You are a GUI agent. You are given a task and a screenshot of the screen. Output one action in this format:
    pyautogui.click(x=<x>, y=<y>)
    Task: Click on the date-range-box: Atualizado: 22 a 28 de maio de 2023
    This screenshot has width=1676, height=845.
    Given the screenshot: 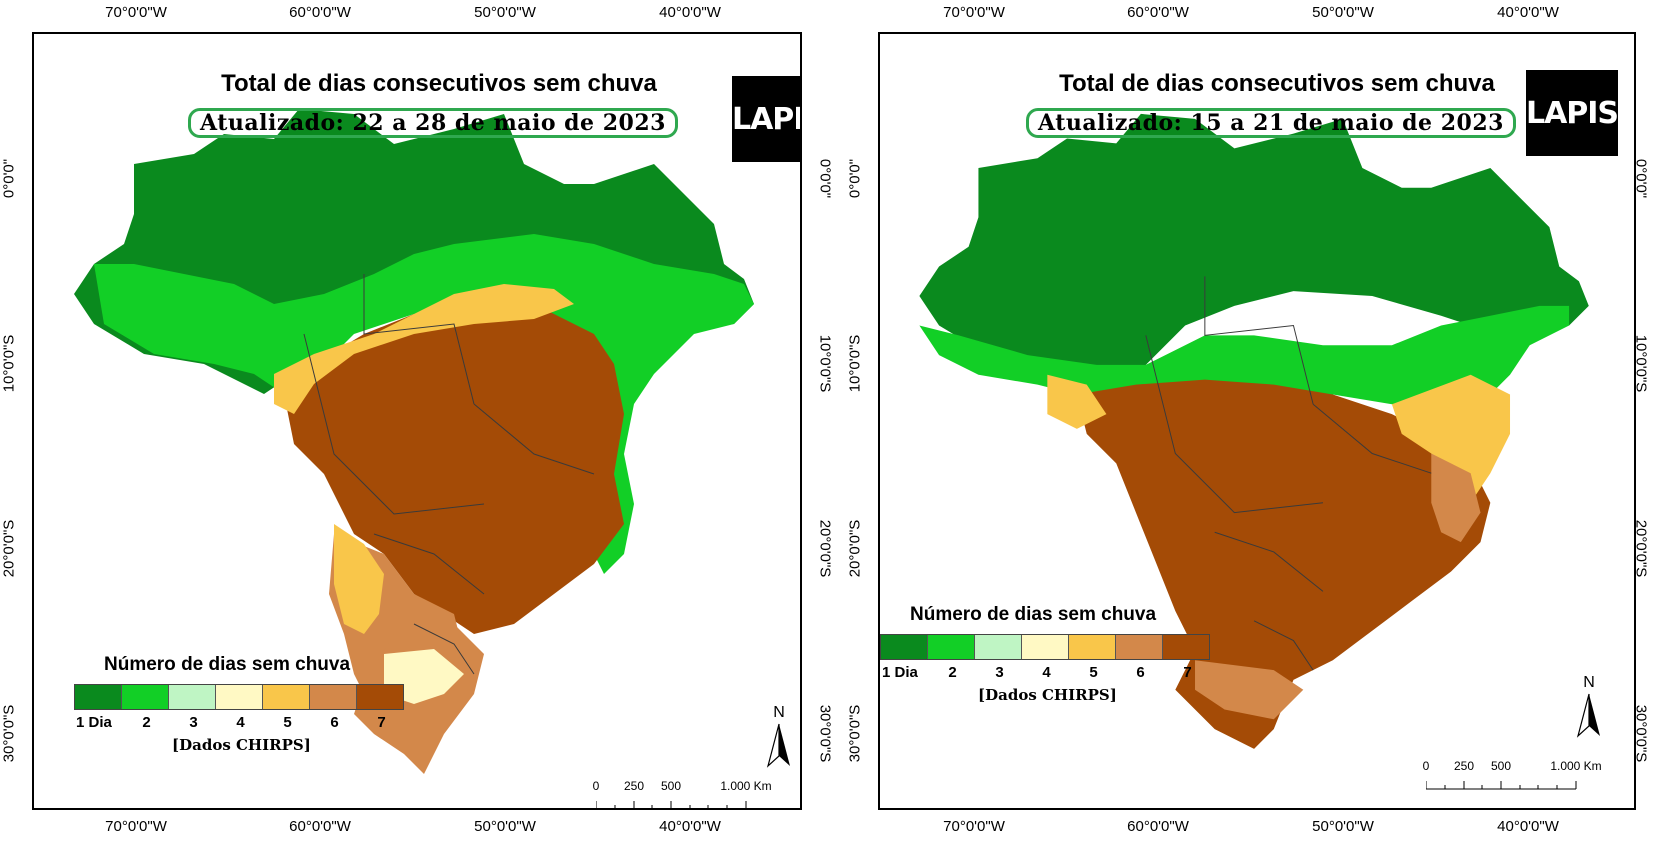 What is the action you would take?
    pyautogui.click(x=433, y=123)
    